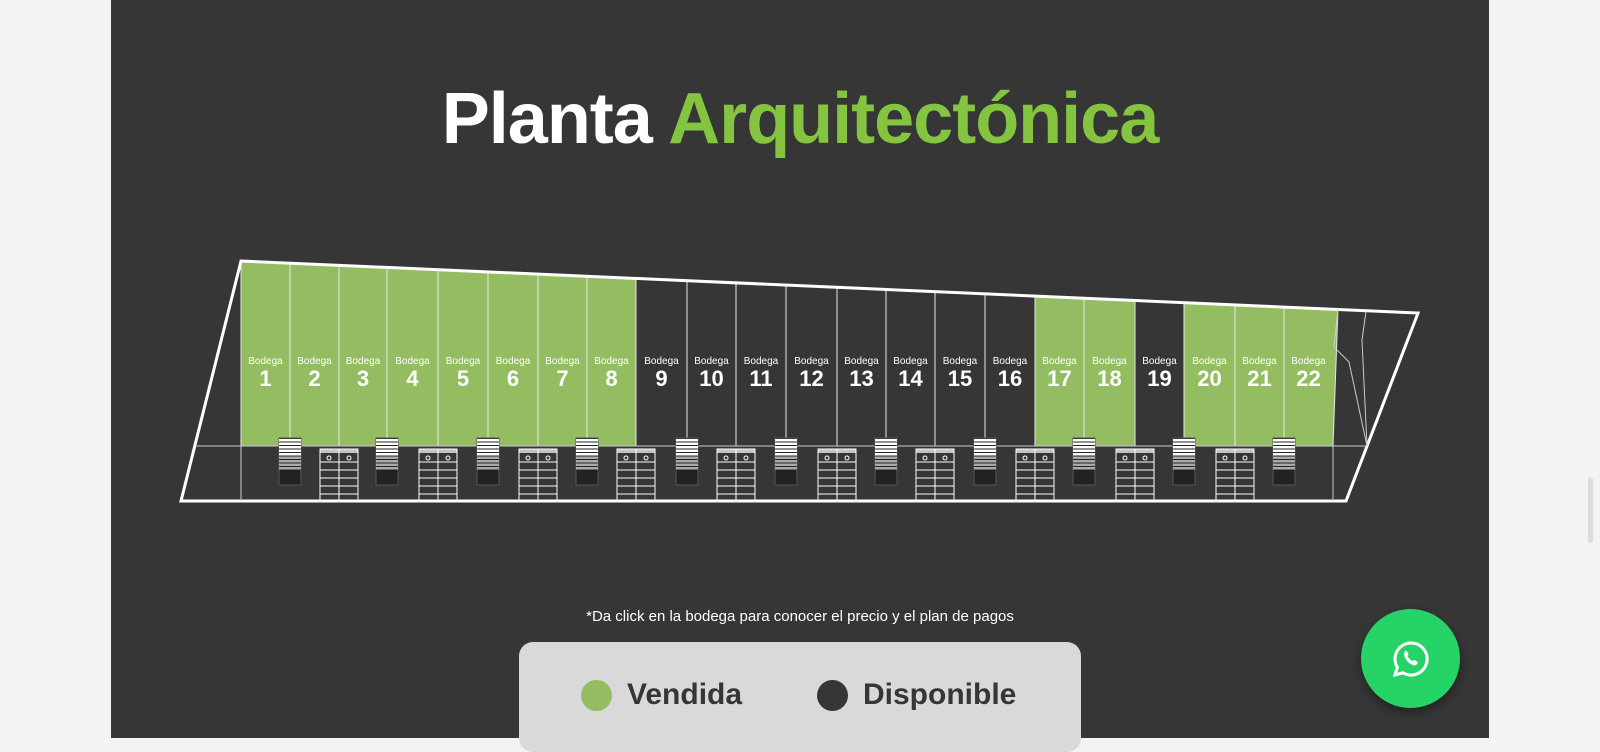  Describe the element at coordinates (611, 378) in the screenshot. I see `bodega-number: 8` at that location.